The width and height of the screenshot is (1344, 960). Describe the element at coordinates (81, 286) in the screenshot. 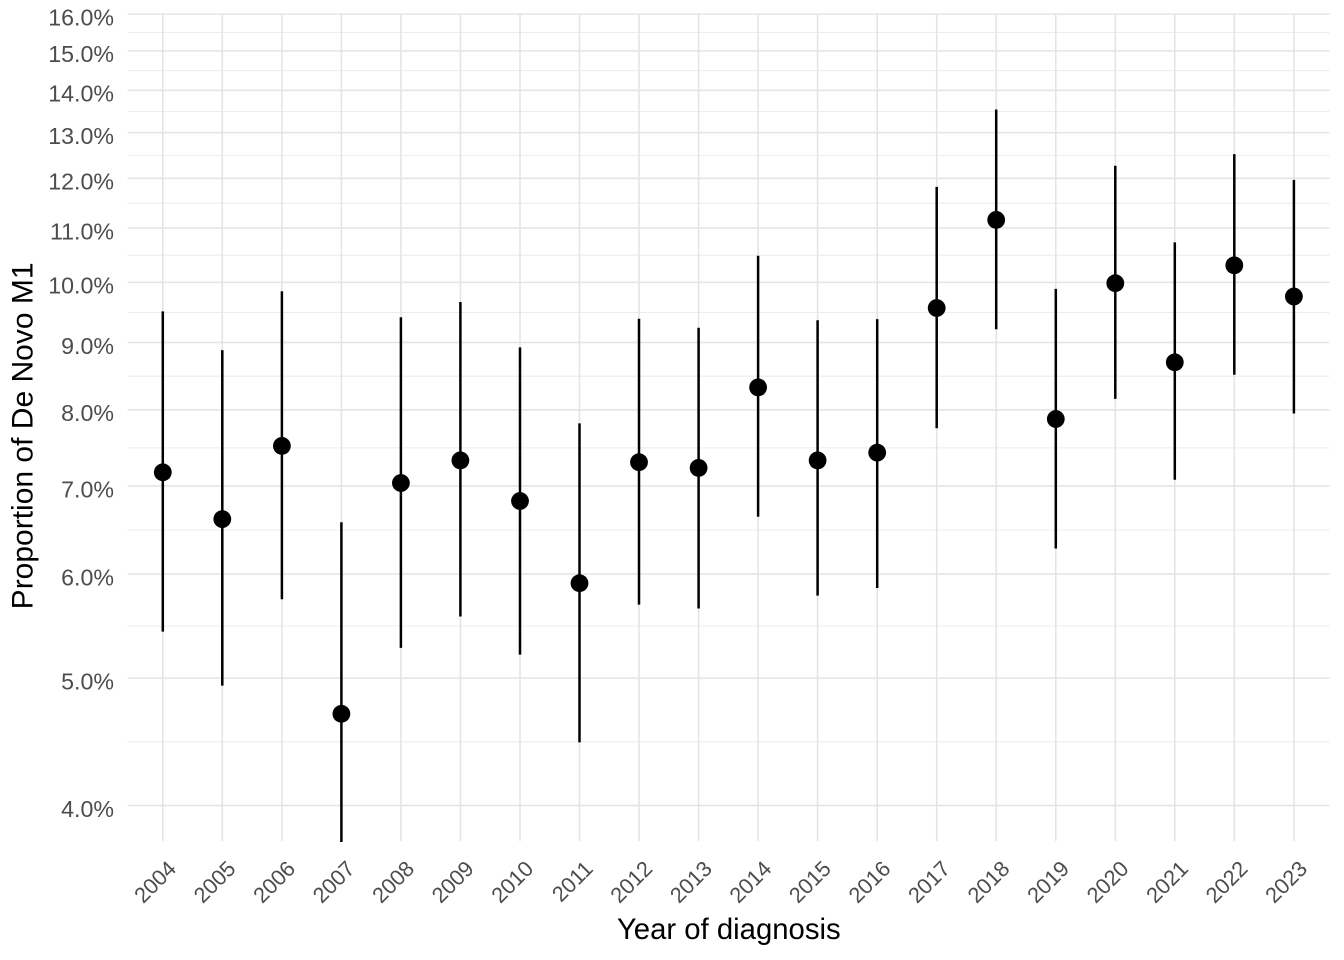

I see `svg-text: 10.0%` at that location.